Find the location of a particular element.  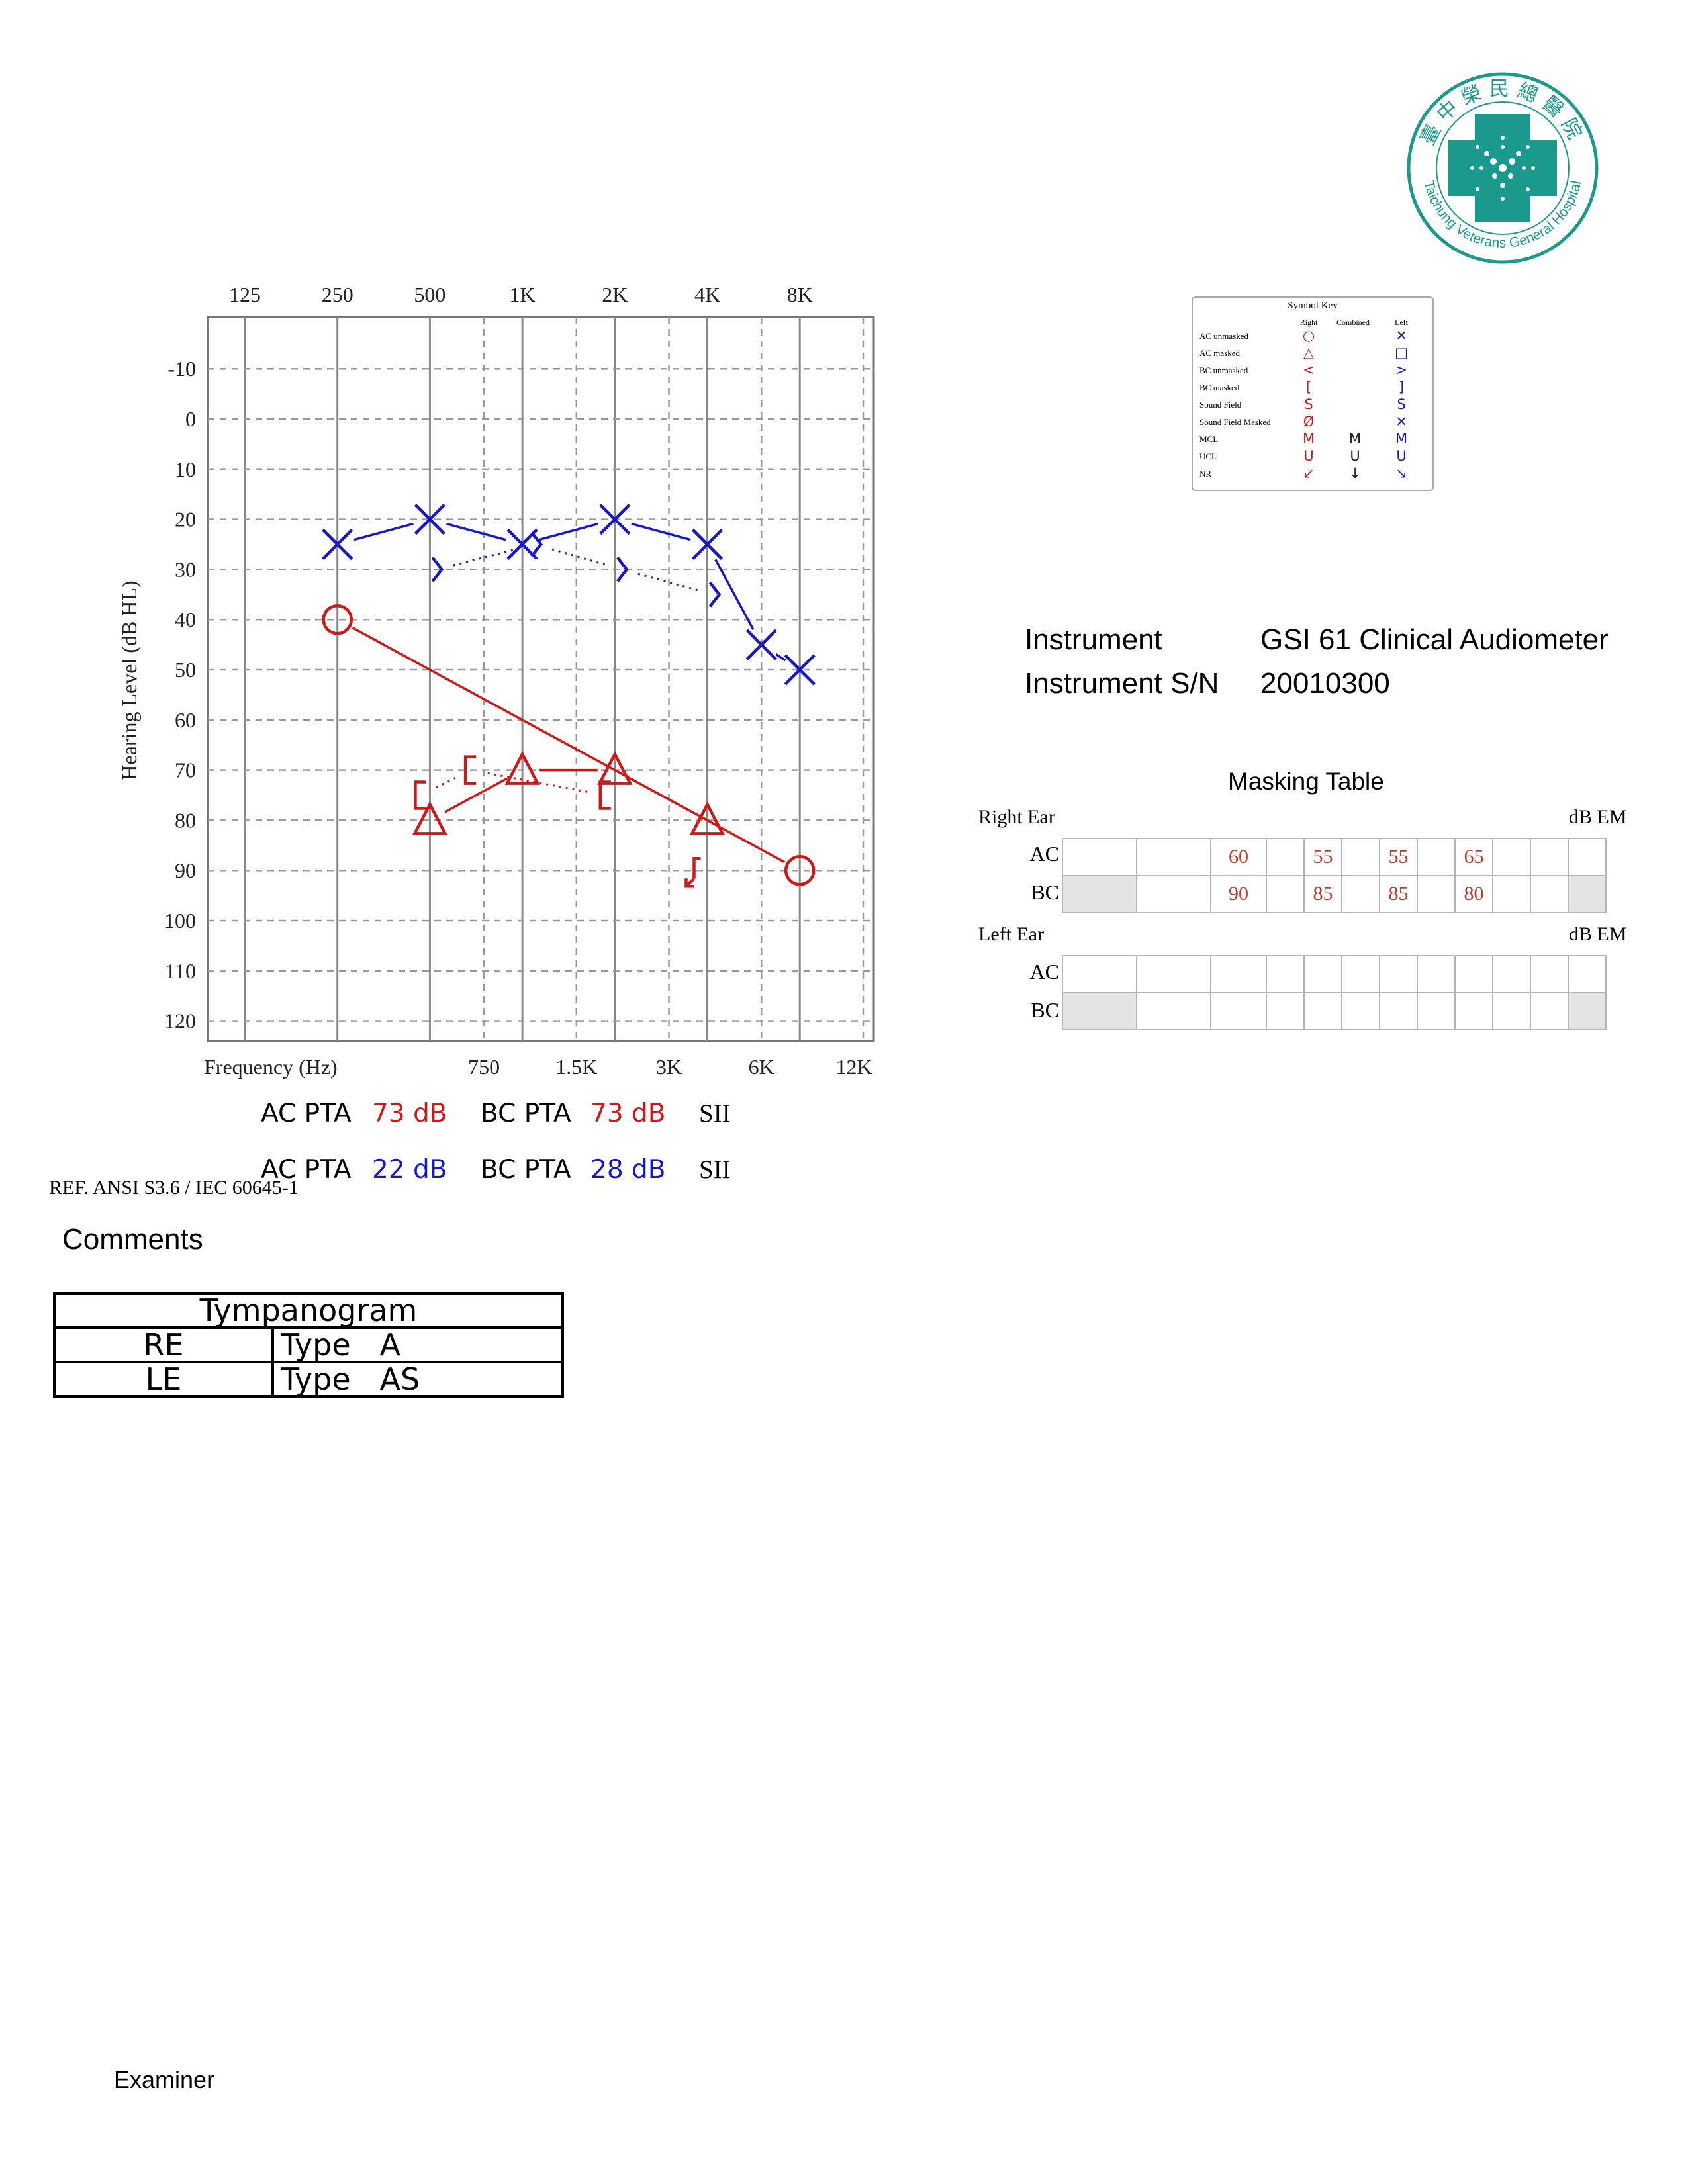

instrument-sn-label: Instrument S/N is located at coordinates (1122, 684).